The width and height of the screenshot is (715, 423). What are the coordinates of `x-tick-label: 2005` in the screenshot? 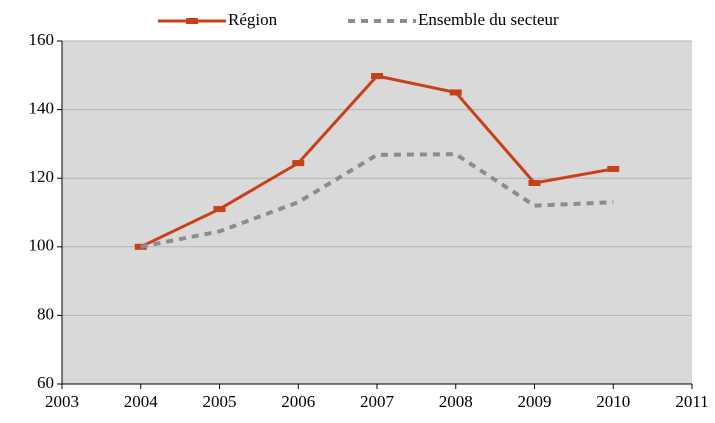 It's located at (220, 401).